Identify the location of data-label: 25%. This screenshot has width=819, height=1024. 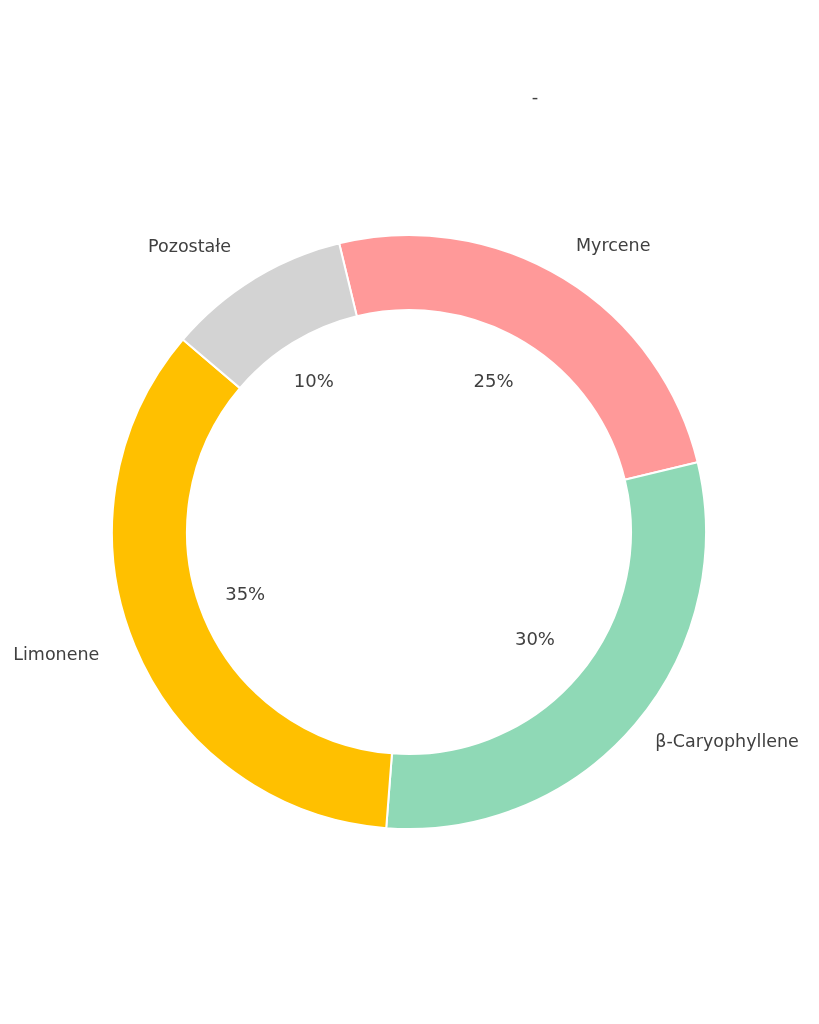
(493, 380).